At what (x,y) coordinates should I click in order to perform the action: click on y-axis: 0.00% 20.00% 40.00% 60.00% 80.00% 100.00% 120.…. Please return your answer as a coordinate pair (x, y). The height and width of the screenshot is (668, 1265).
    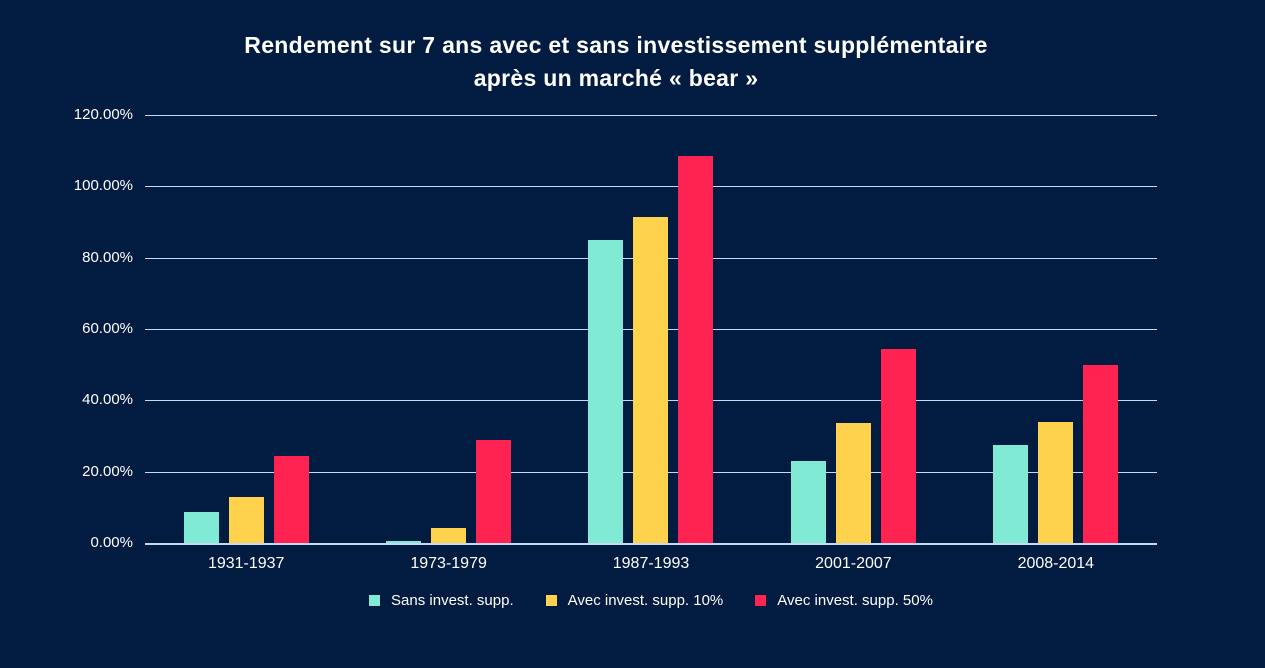
    Looking at the image, I should click on (66, 328).